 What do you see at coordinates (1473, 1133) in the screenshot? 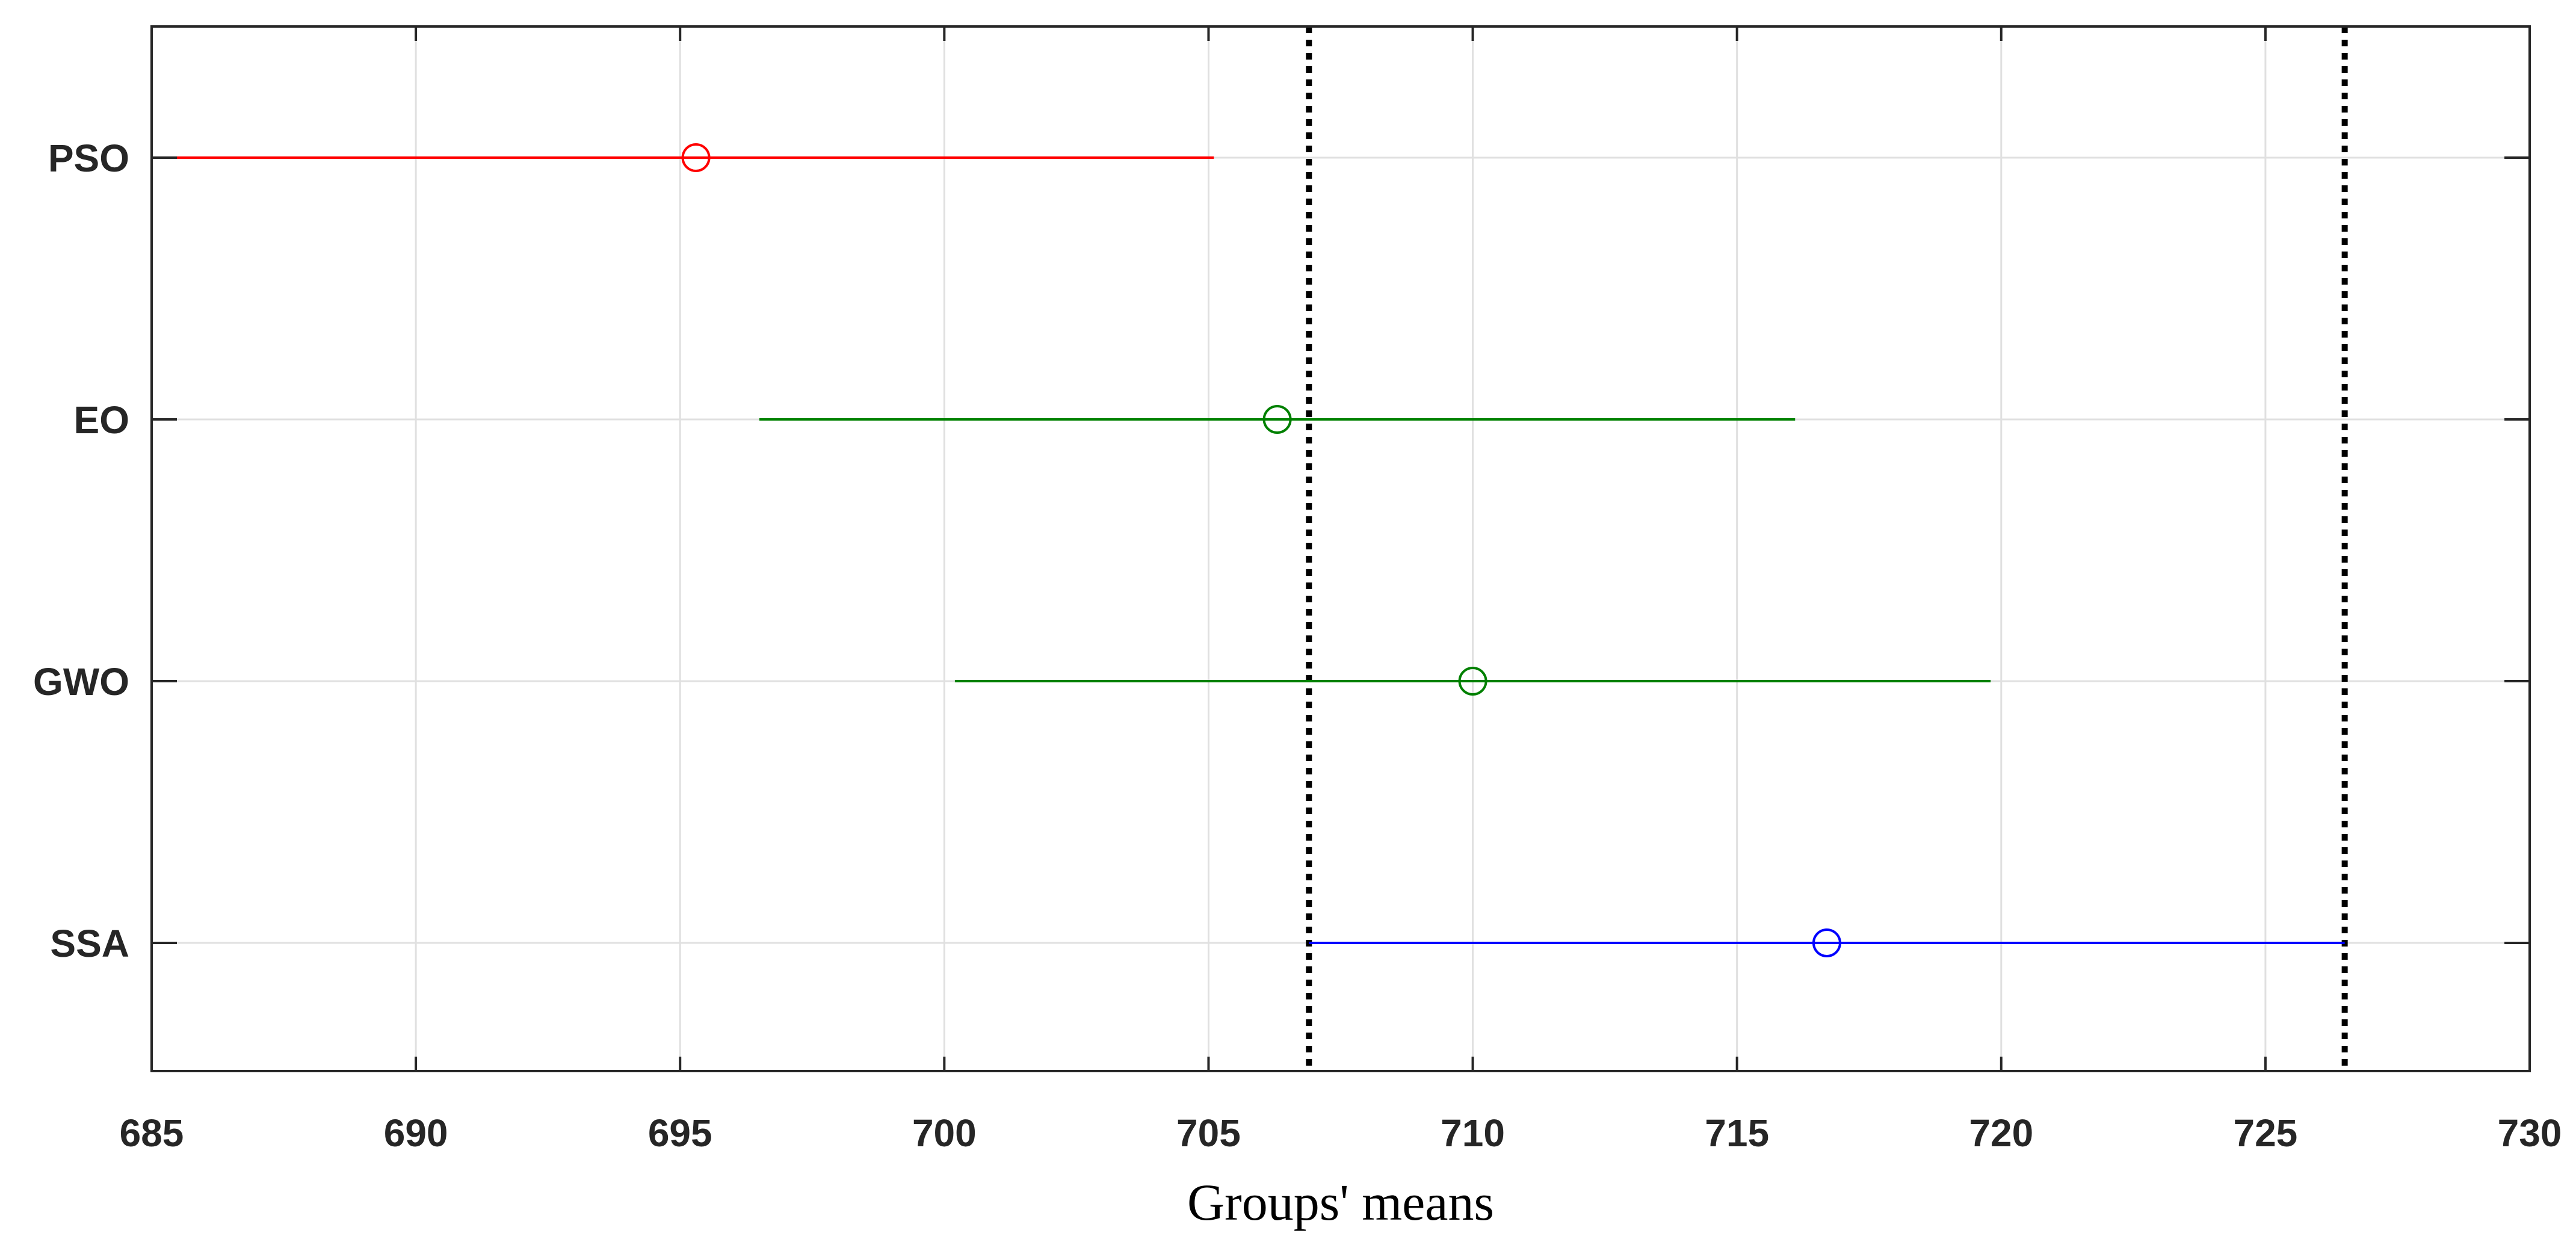
I see `x-tick-label: 710` at bounding box center [1473, 1133].